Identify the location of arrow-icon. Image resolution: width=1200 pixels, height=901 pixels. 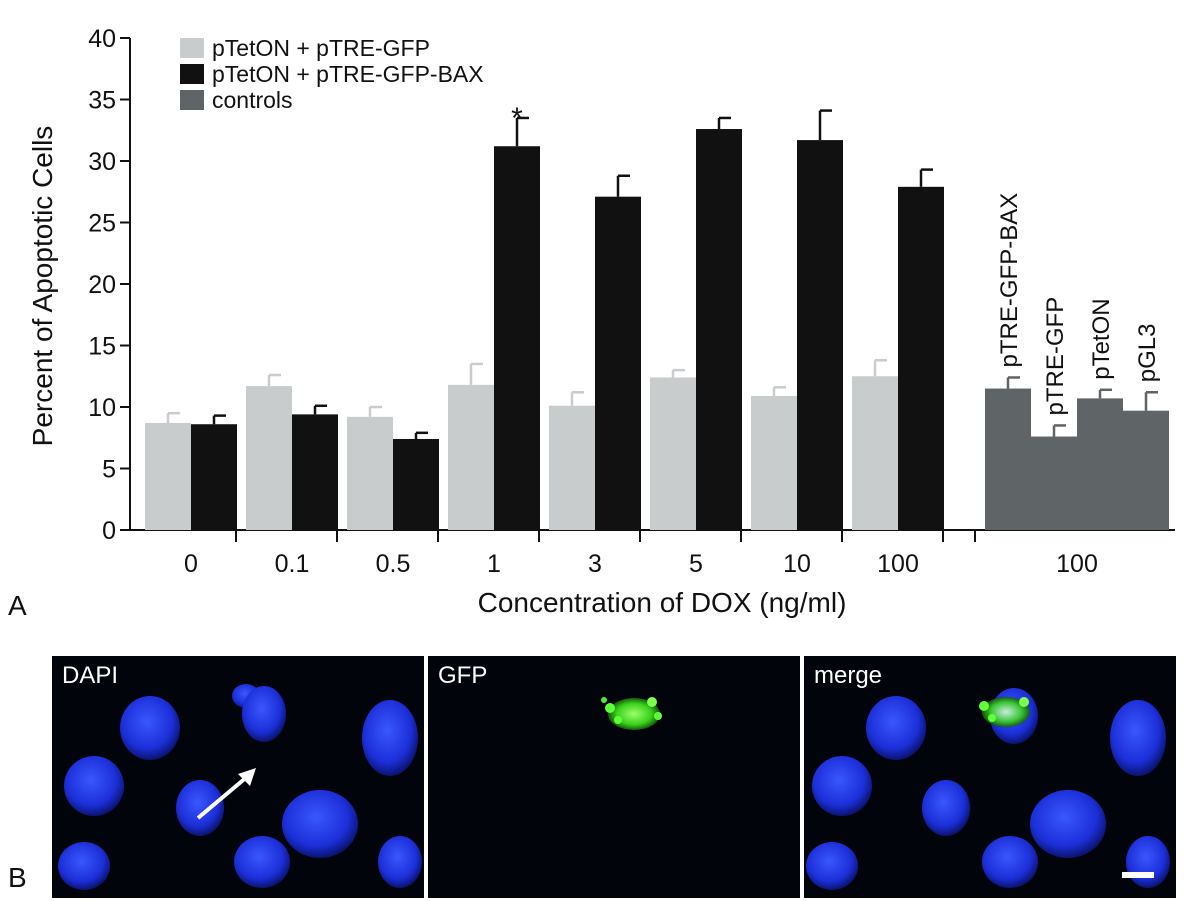
(223, 797).